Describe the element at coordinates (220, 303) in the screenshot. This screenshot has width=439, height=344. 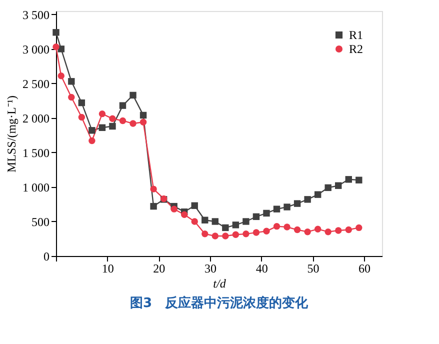
I see `caption: 图3 反应器中污泥浓度的变化` at that location.